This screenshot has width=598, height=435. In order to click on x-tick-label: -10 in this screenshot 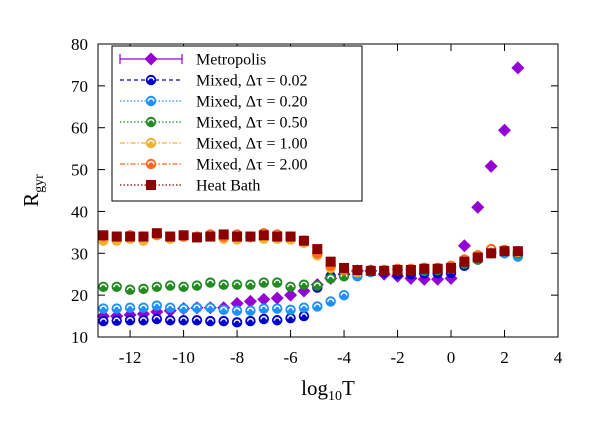, I will do `click(183, 357)`.